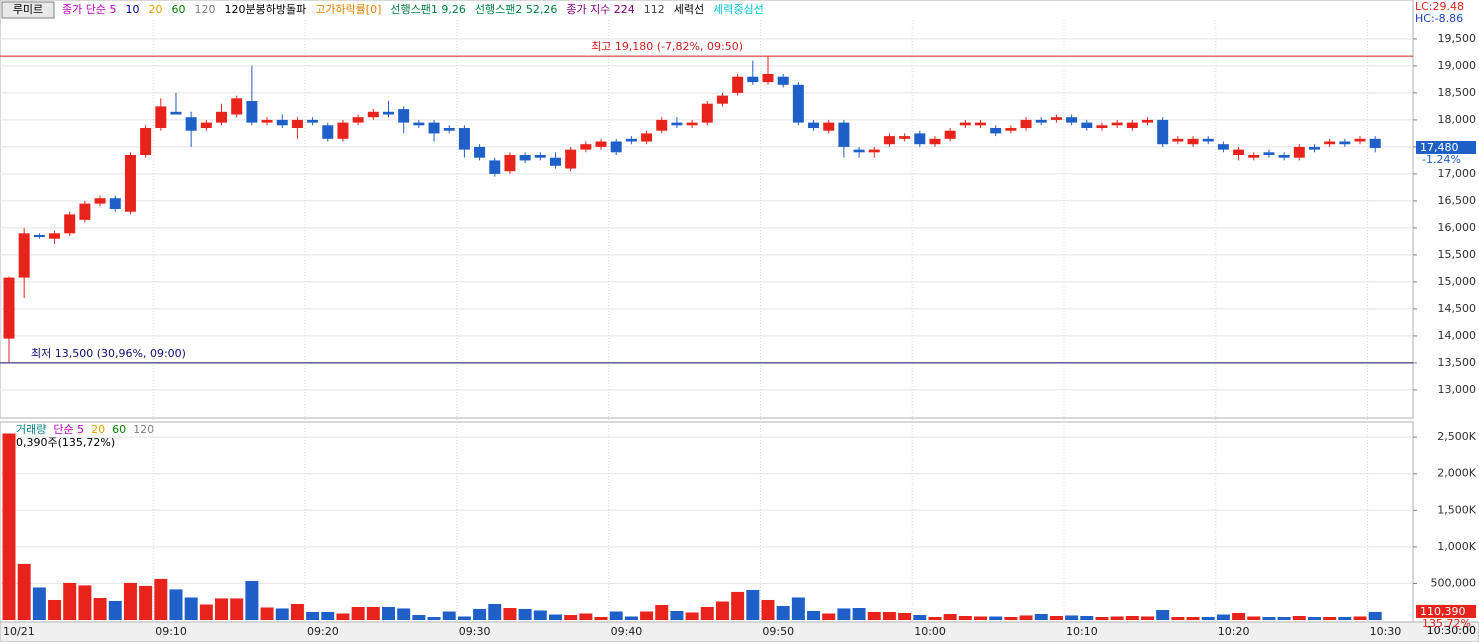 The image size is (1479, 642). Describe the element at coordinates (89, 9) in the screenshot. I see `legend-item: 종가 단순 5` at that location.